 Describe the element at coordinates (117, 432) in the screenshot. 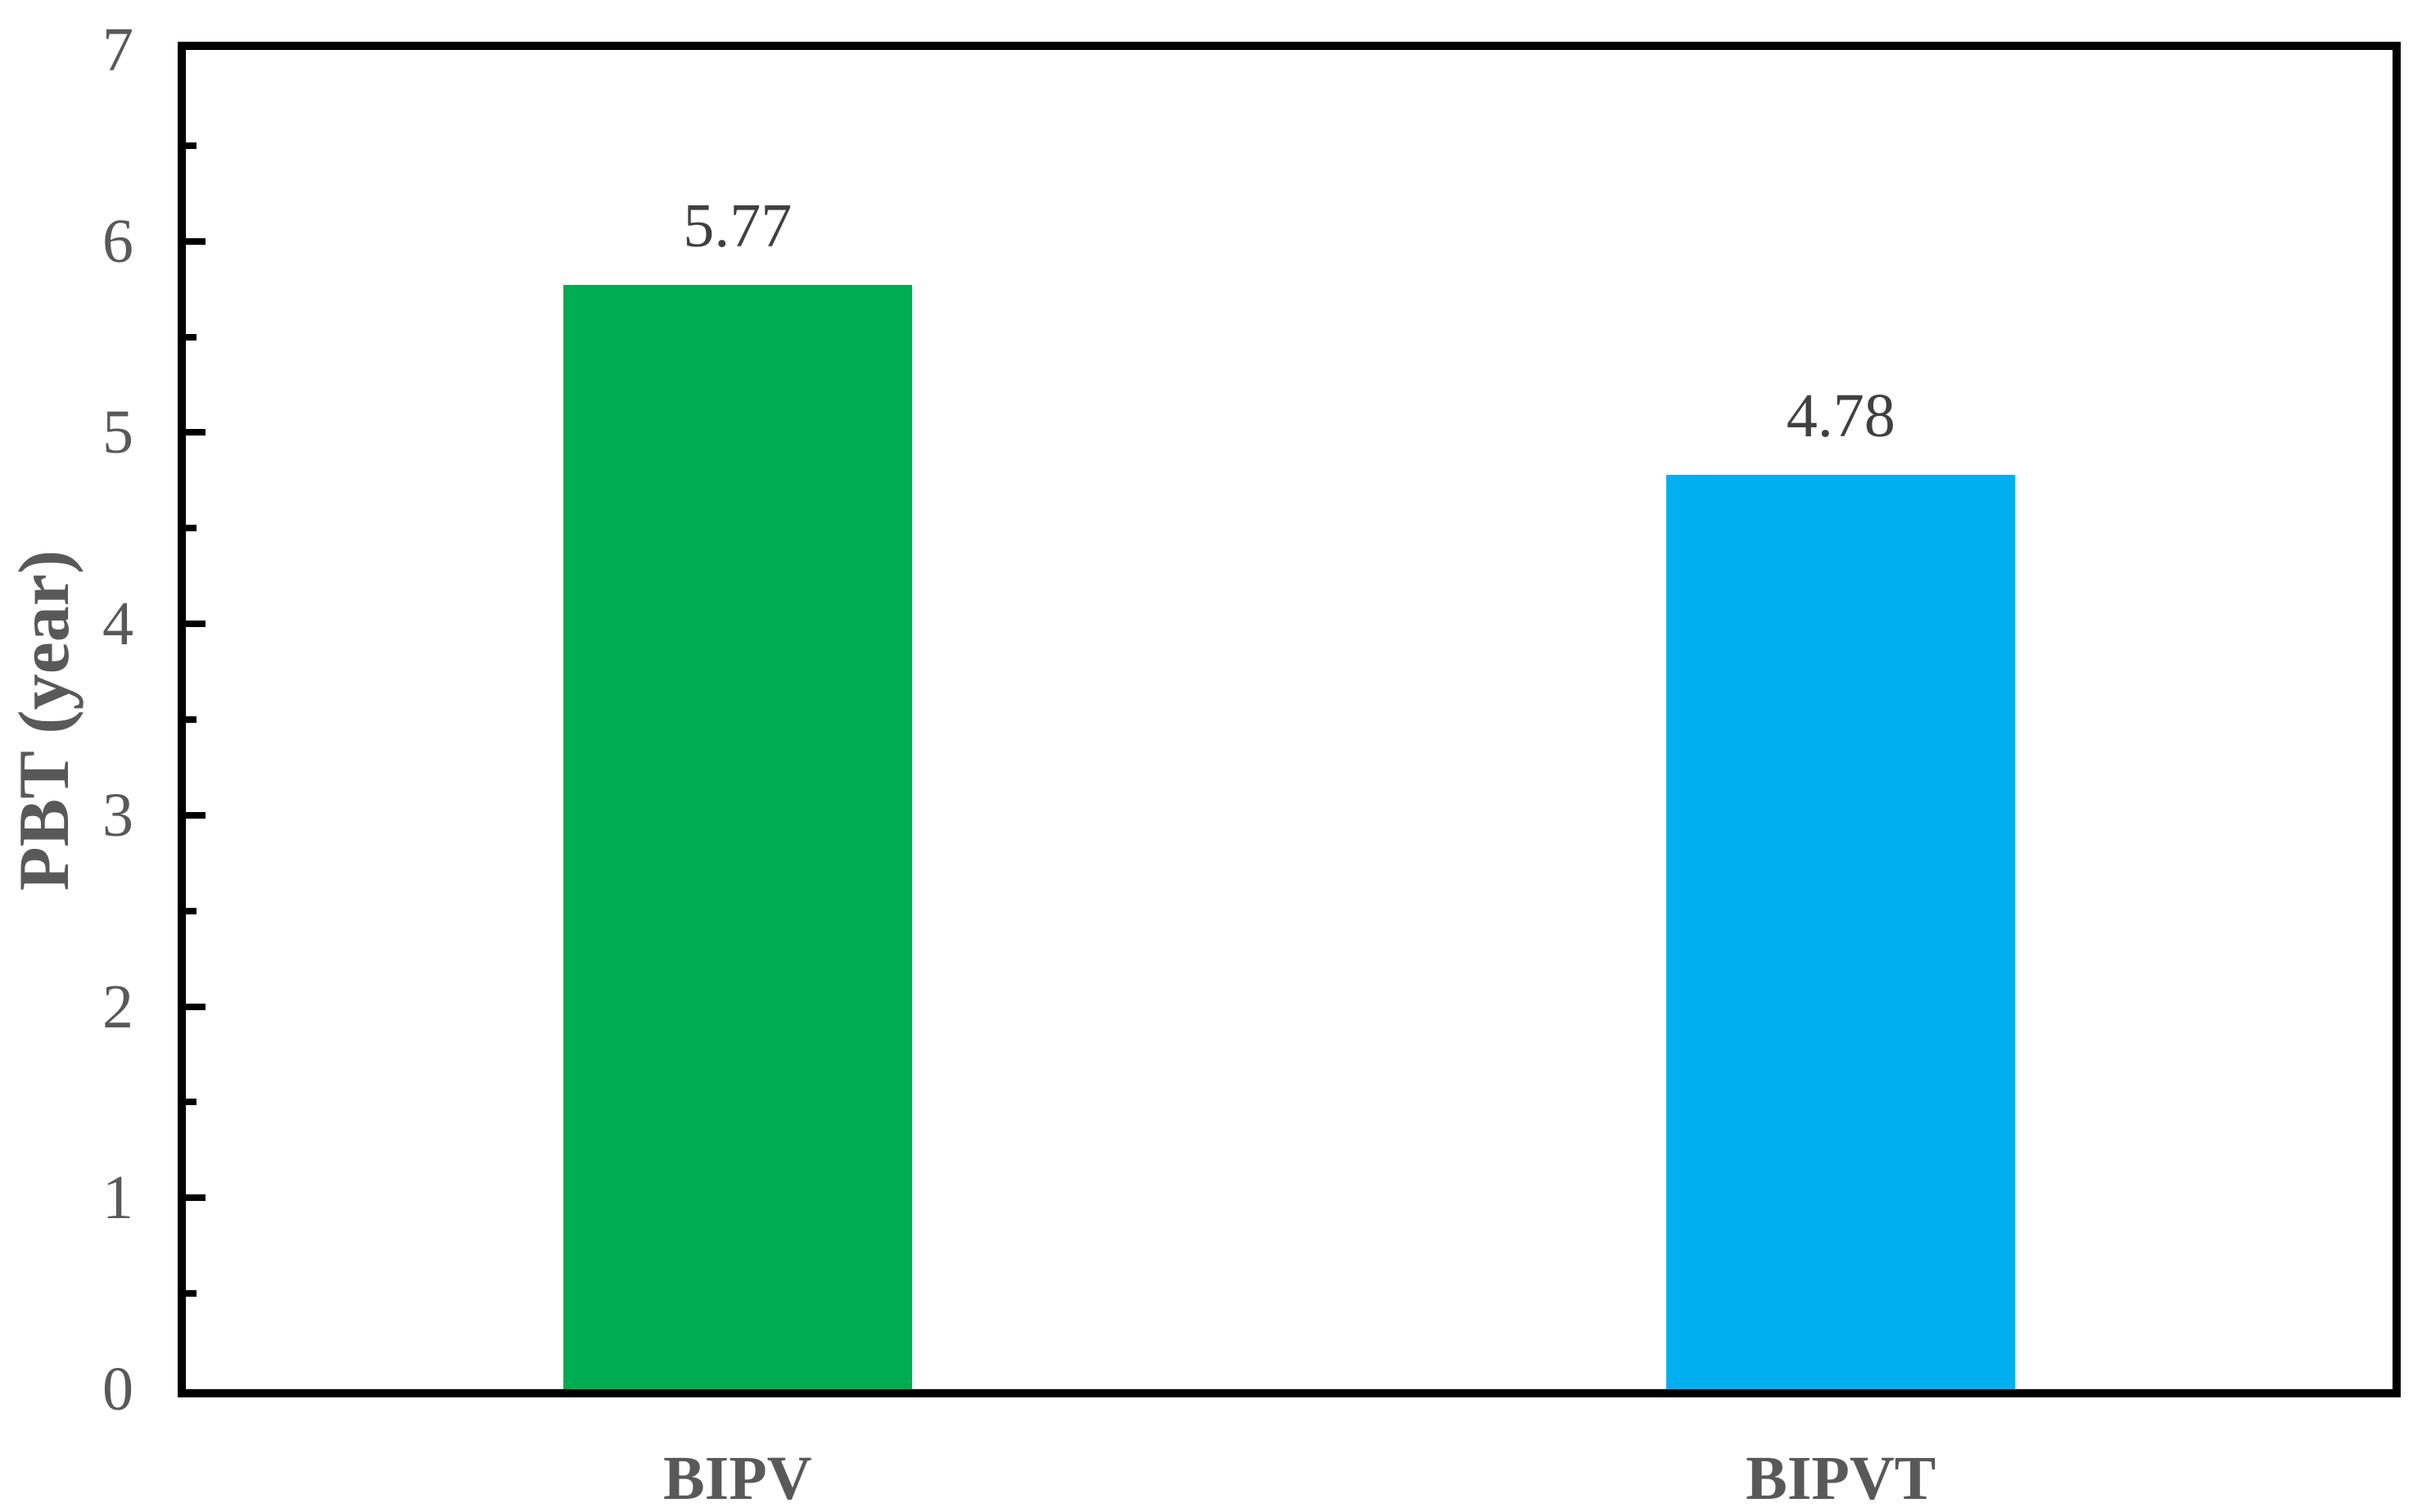

I see `y-tick-label-5: 5` at that location.